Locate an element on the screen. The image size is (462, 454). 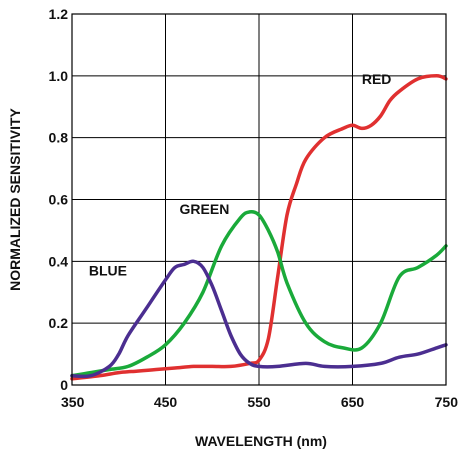
series-label-green: GREEN is located at coordinates (205, 209).